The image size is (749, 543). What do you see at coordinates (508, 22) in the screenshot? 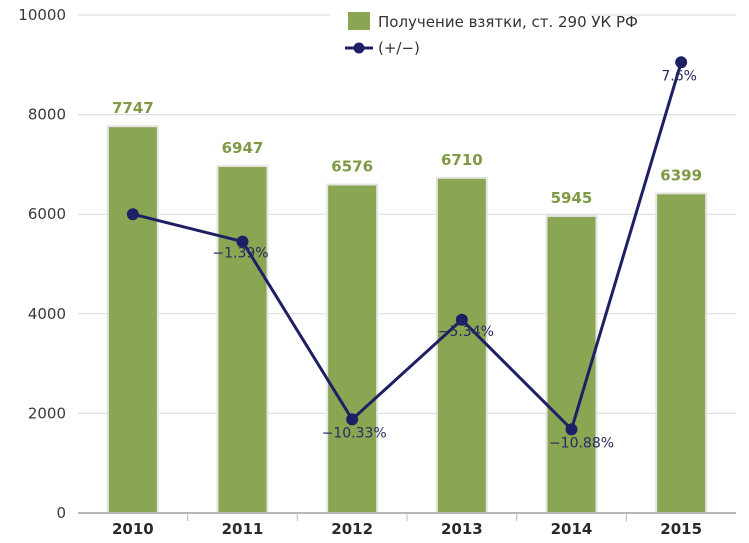
I see `legend-label-bar: Получение взятки, ст. 290 УК РФ` at bounding box center [508, 22].